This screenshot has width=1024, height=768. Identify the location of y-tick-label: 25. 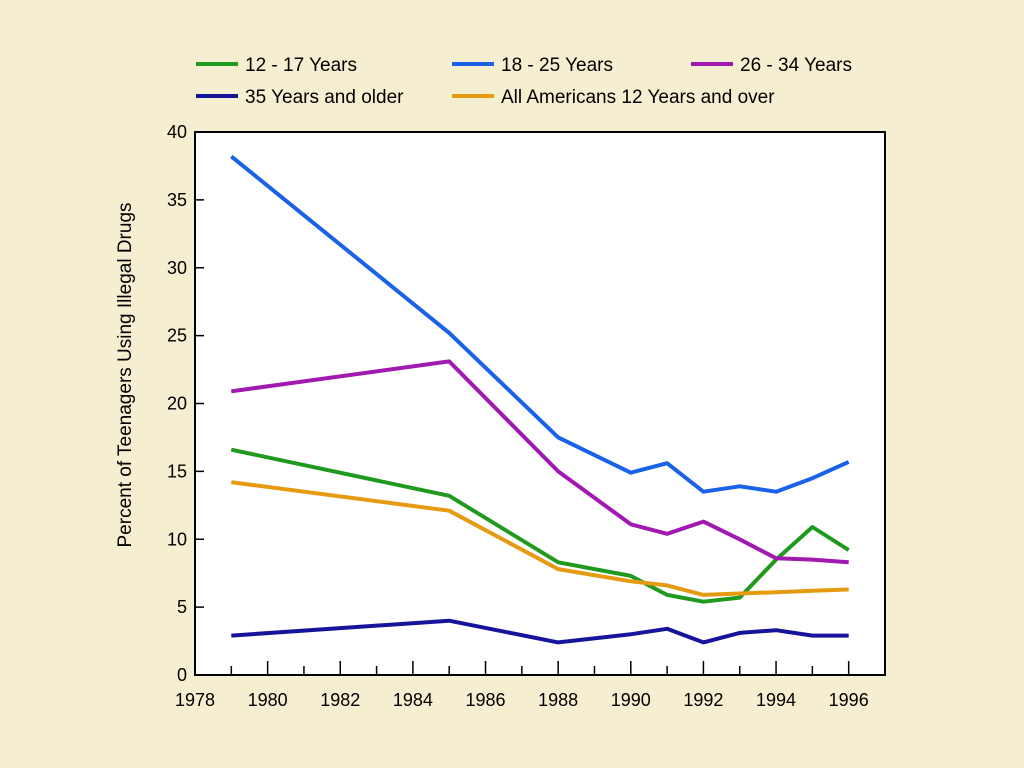
(177, 336).